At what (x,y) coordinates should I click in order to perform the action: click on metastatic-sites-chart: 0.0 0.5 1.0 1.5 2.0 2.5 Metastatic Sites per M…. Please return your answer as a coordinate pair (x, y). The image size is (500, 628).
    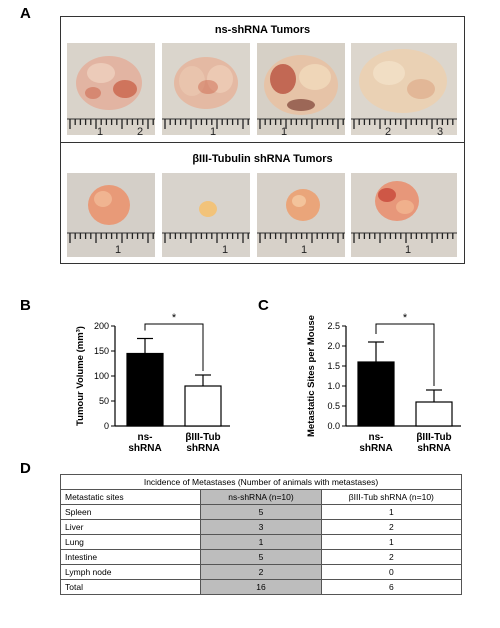
    Looking at the image, I should click on (383, 383).